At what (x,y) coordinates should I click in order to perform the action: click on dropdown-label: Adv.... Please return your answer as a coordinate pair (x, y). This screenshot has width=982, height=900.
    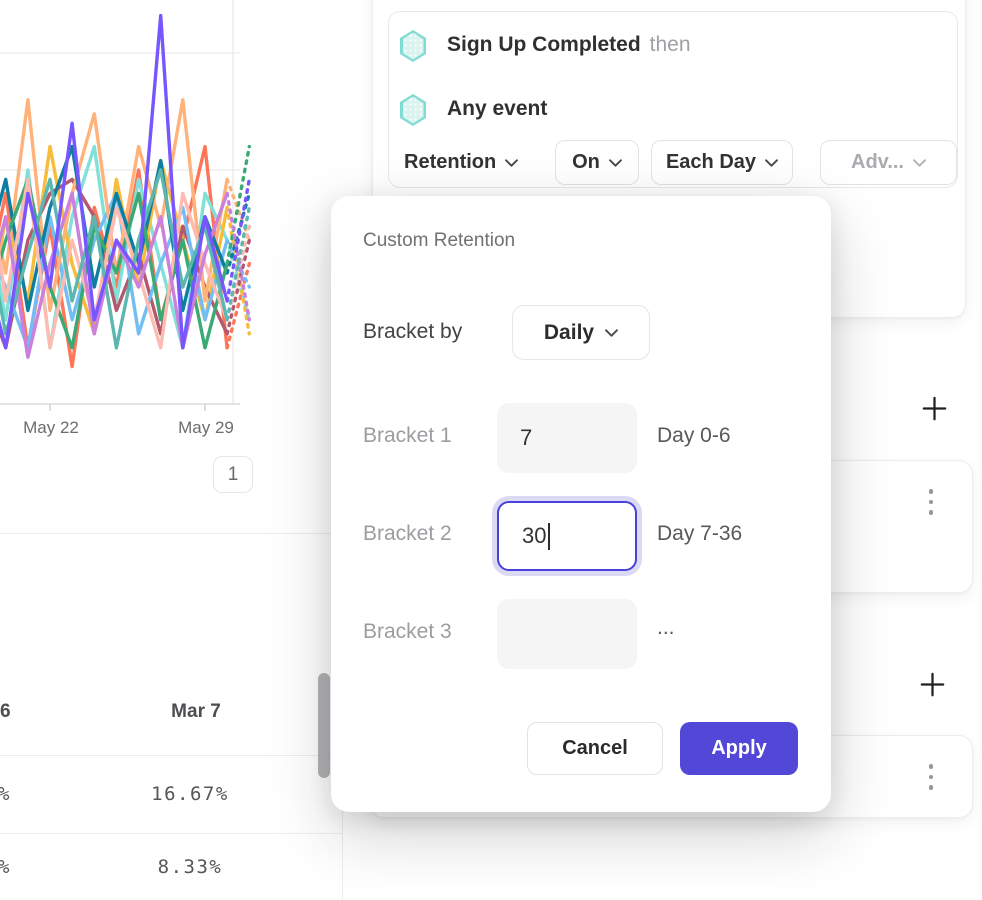
    Looking at the image, I should click on (877, 162).